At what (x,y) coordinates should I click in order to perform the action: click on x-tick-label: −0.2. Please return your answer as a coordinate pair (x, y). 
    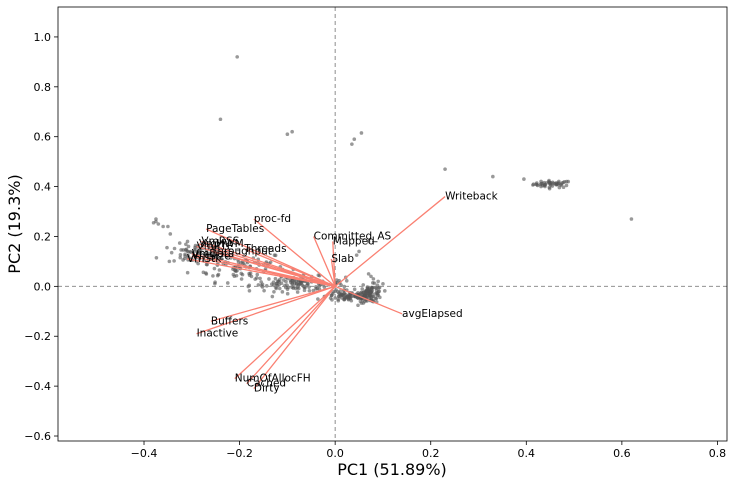
    Looking at the image, I should click on (239, 453).